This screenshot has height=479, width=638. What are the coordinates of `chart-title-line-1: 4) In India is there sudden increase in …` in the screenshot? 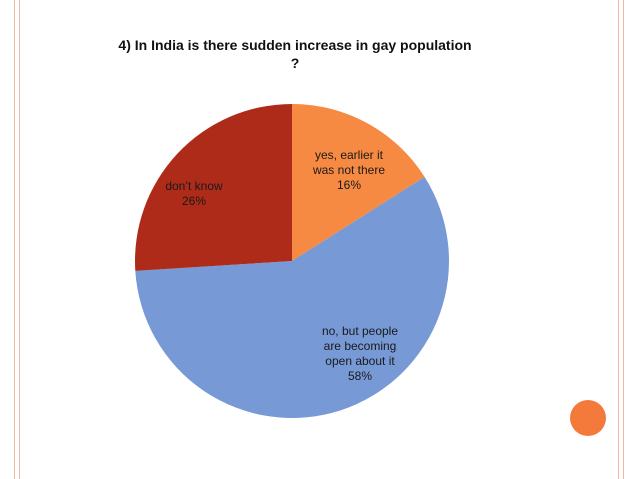 It's located at (295, 45).